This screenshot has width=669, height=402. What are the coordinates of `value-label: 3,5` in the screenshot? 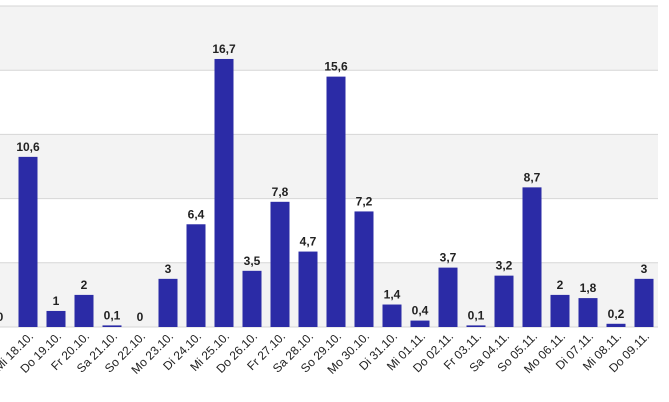 It's located at (252, 261).